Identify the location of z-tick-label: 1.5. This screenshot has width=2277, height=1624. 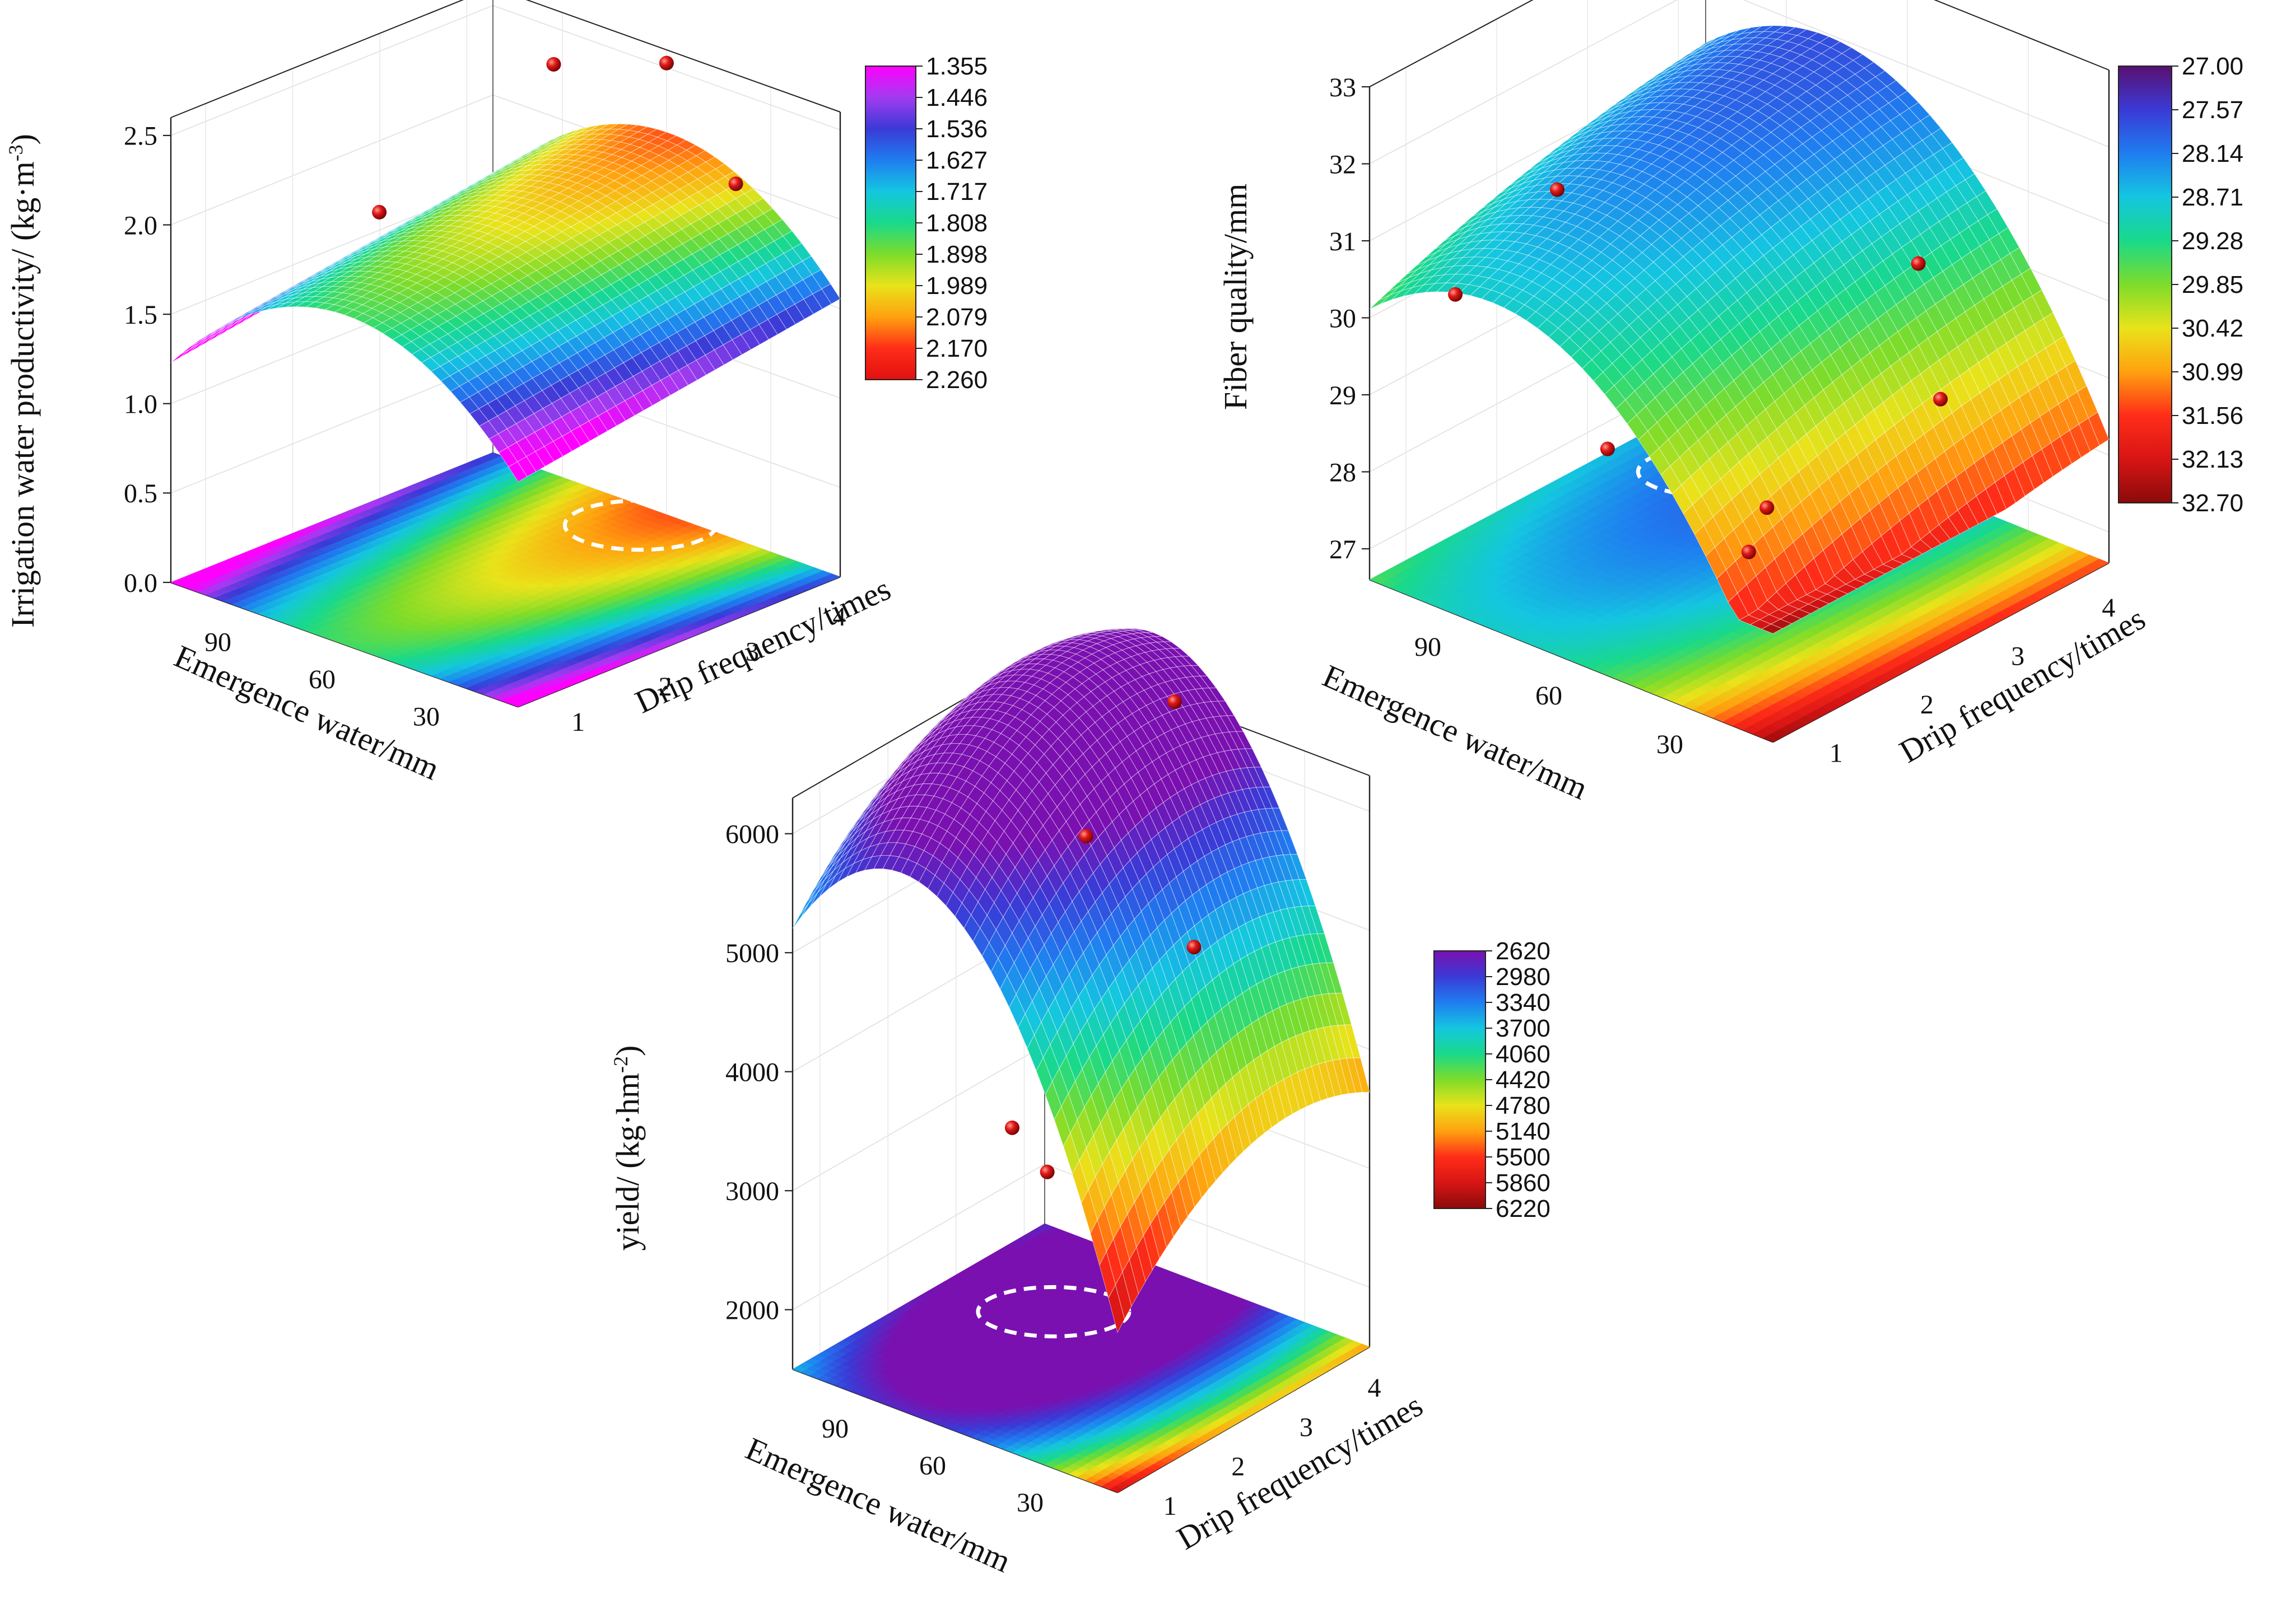
(140, 315).